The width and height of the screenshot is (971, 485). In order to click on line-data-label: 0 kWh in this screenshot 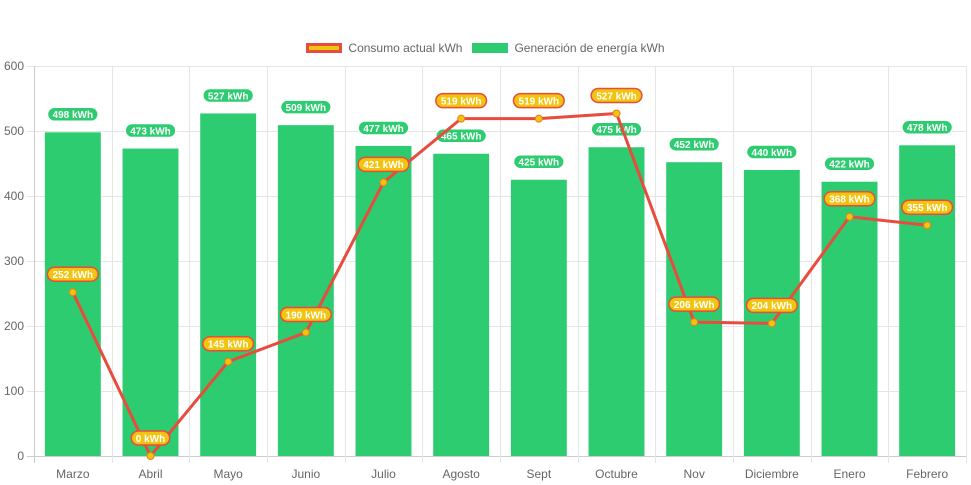, I will do `click(150, 438)`.